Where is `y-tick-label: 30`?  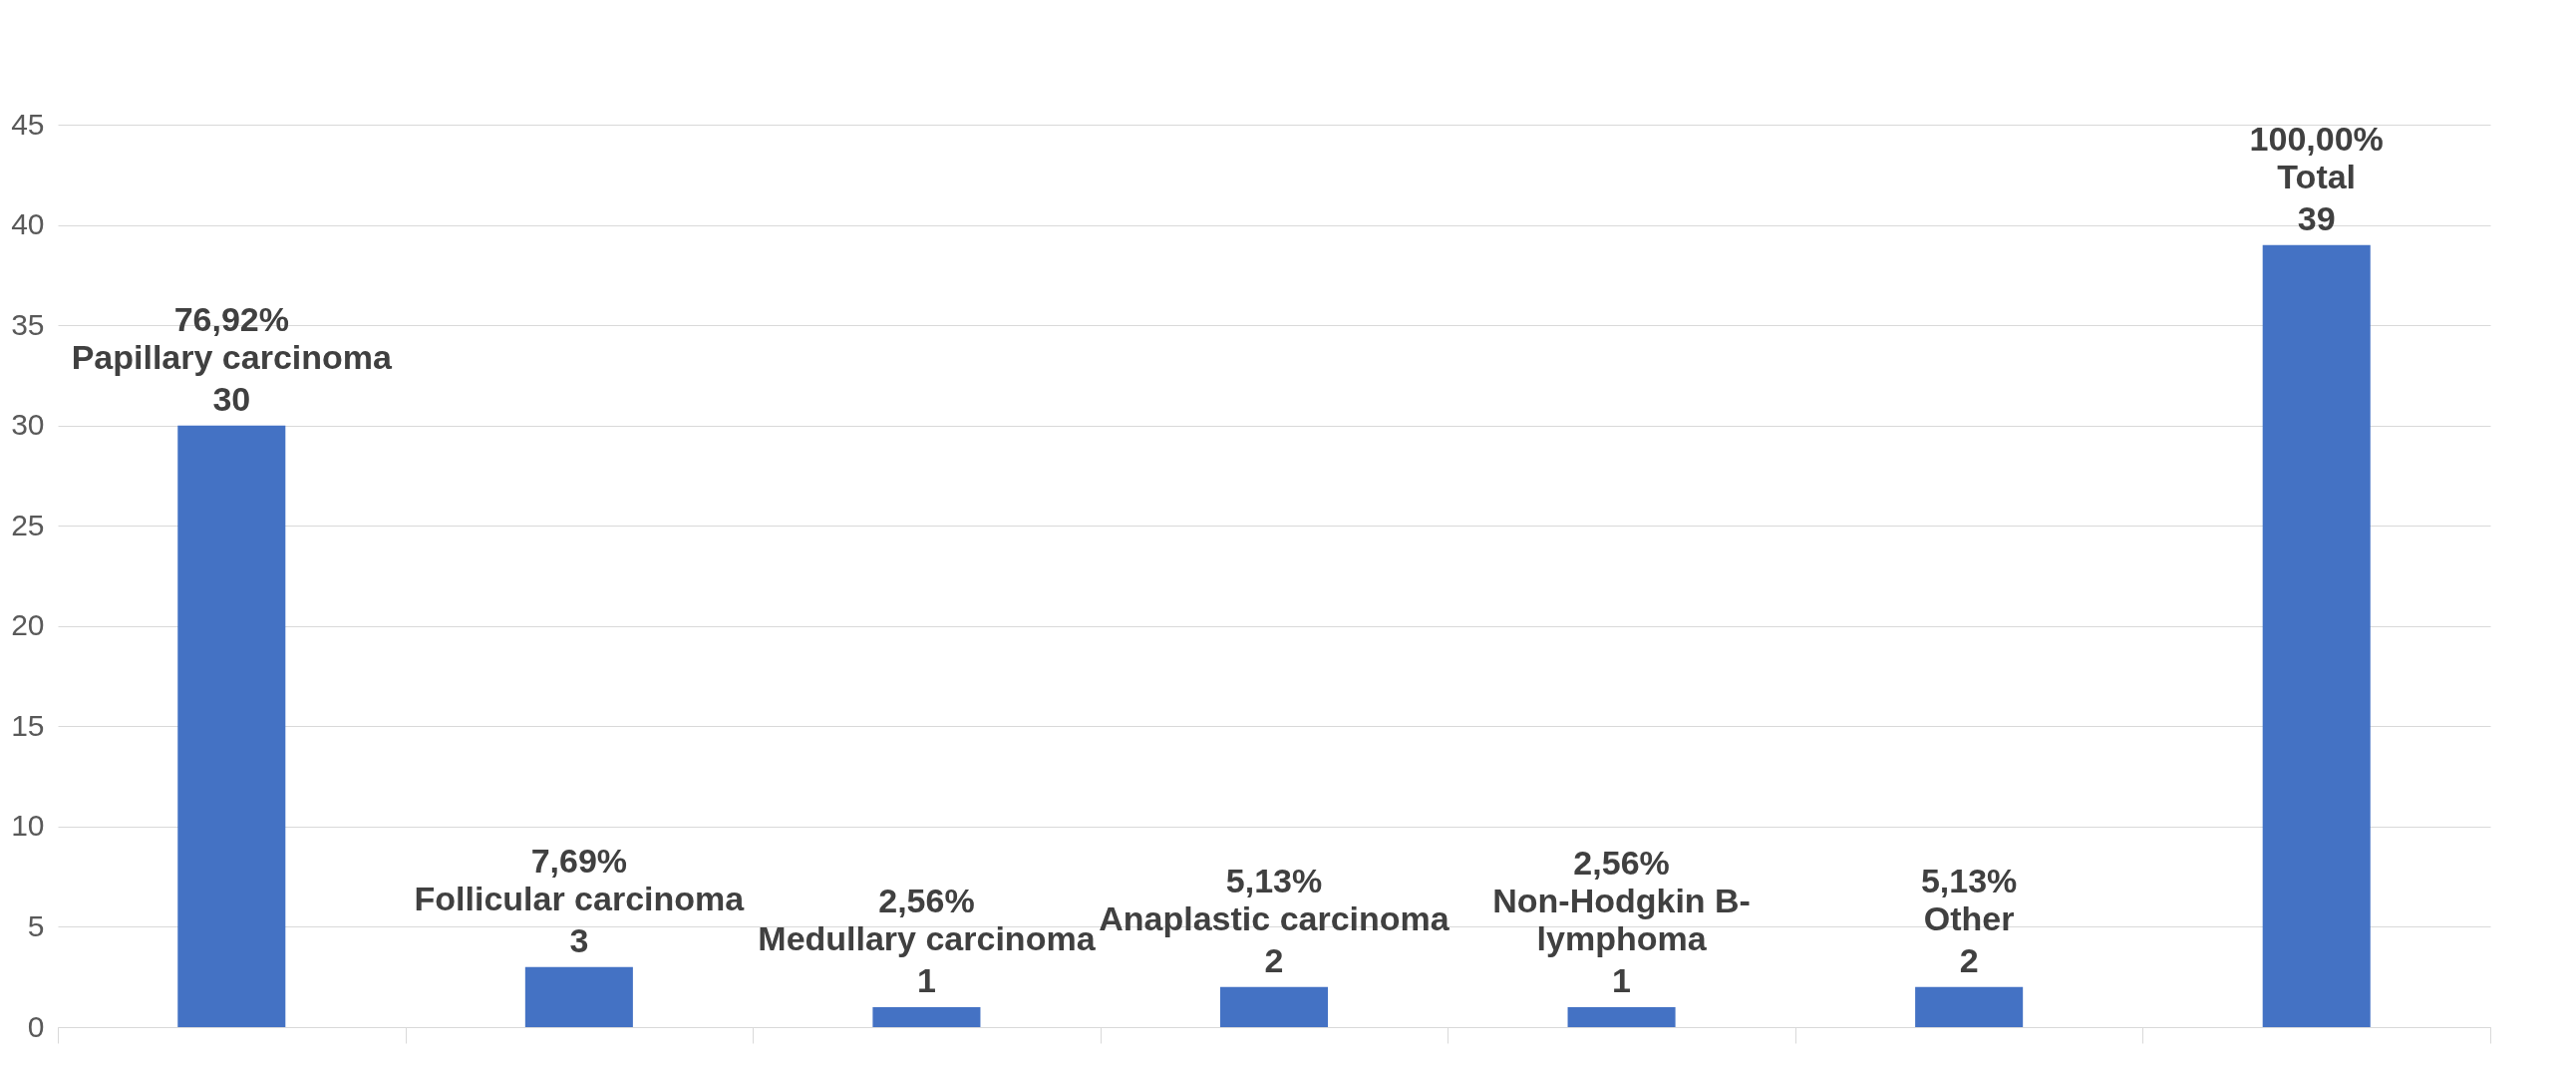 y-tick-label: 30 is located at coordinates (28, 425).